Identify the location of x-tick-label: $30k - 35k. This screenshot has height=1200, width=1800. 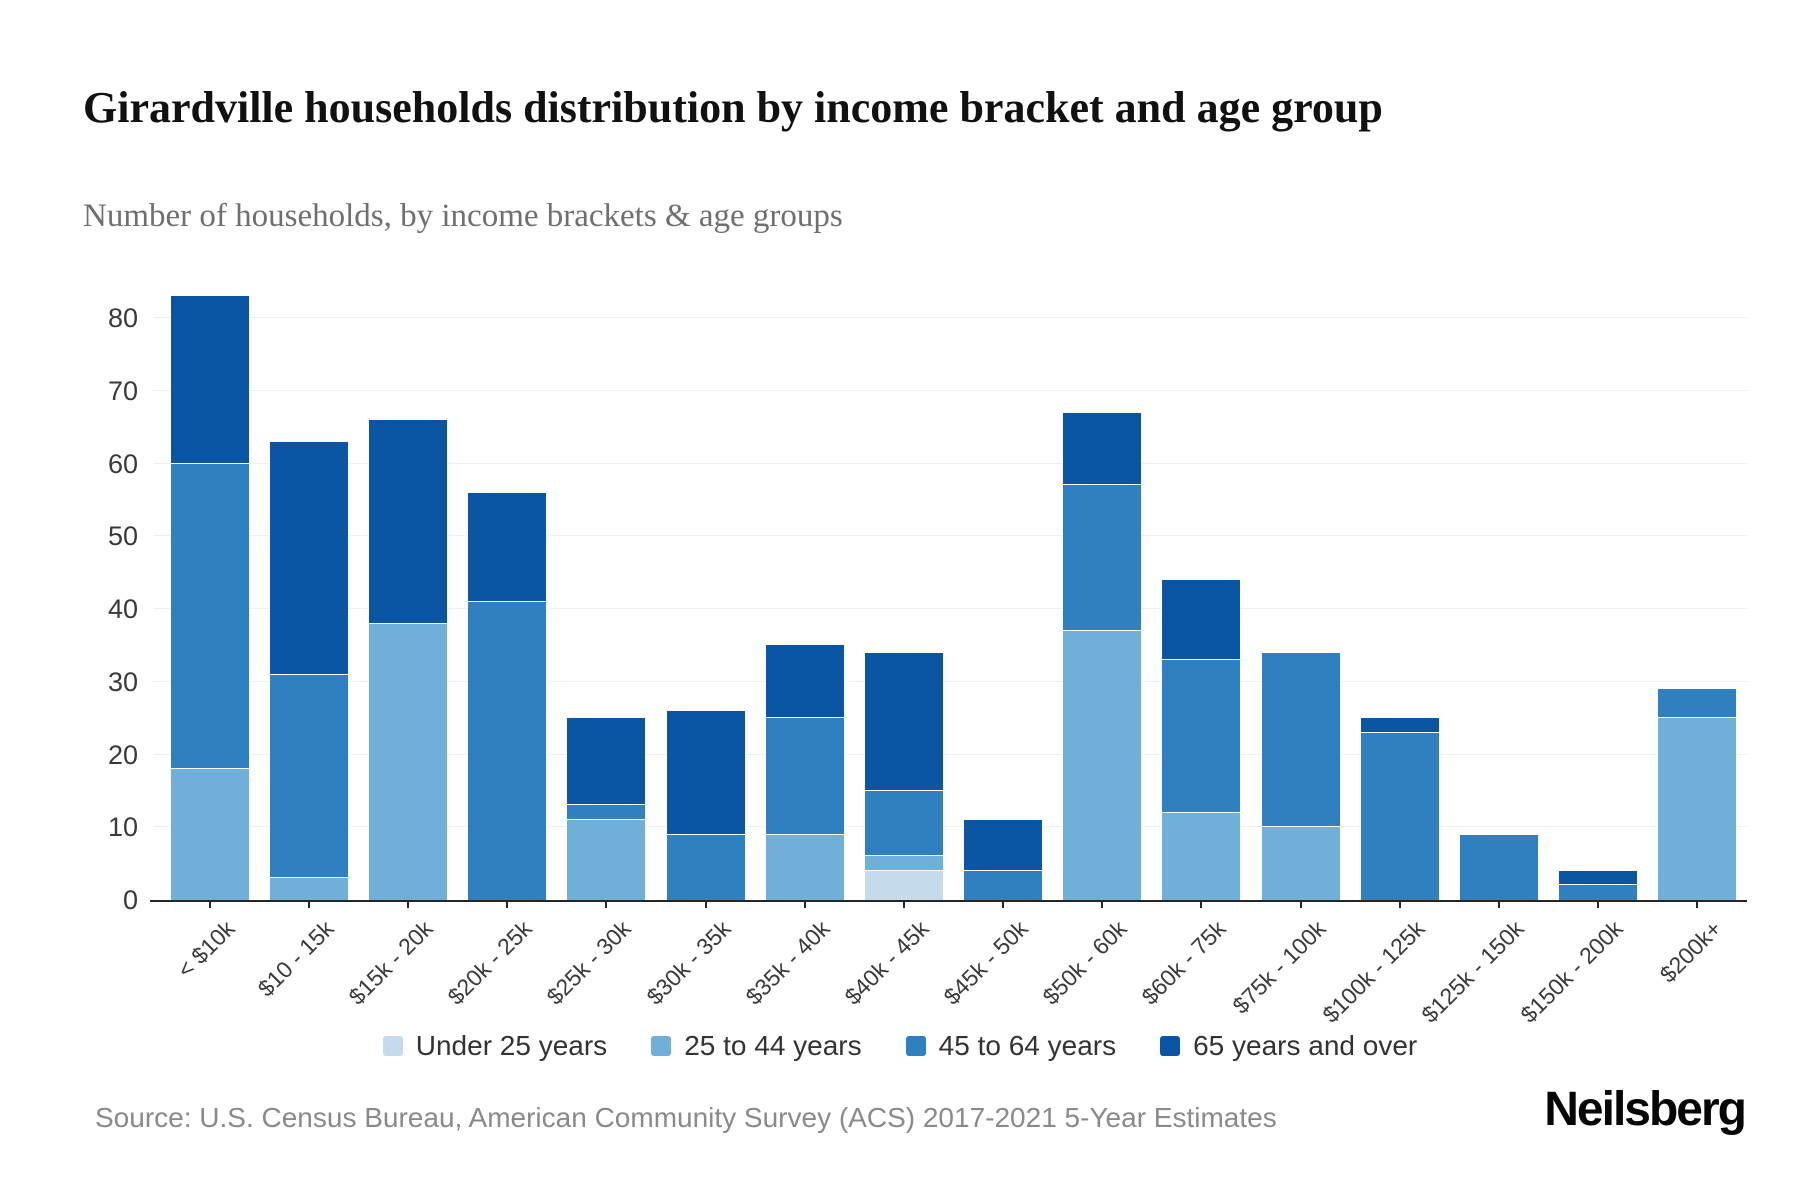
(688, 962).